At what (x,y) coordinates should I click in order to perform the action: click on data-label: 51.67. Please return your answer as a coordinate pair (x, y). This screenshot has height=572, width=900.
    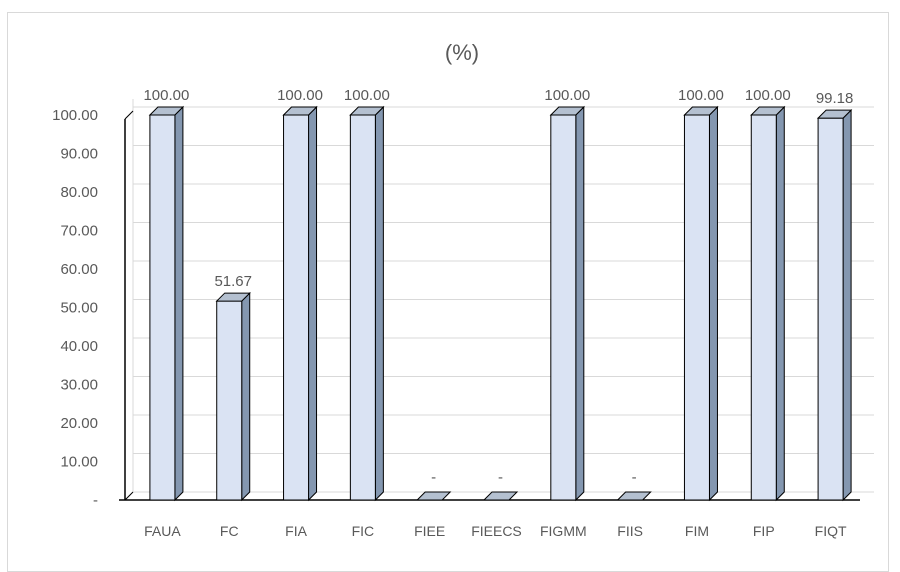
    Looking at the image, I should click on (233, 281).